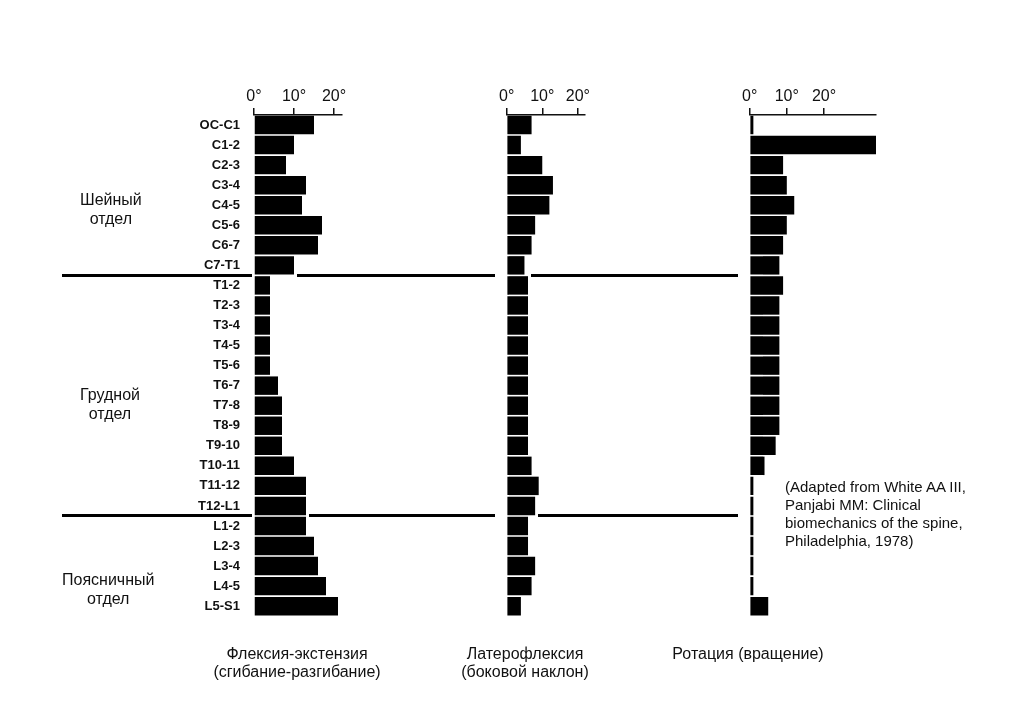 This screenshot has height=712, width=1024. I want to click on y-tick-label: T5-6, so click(226, 365).